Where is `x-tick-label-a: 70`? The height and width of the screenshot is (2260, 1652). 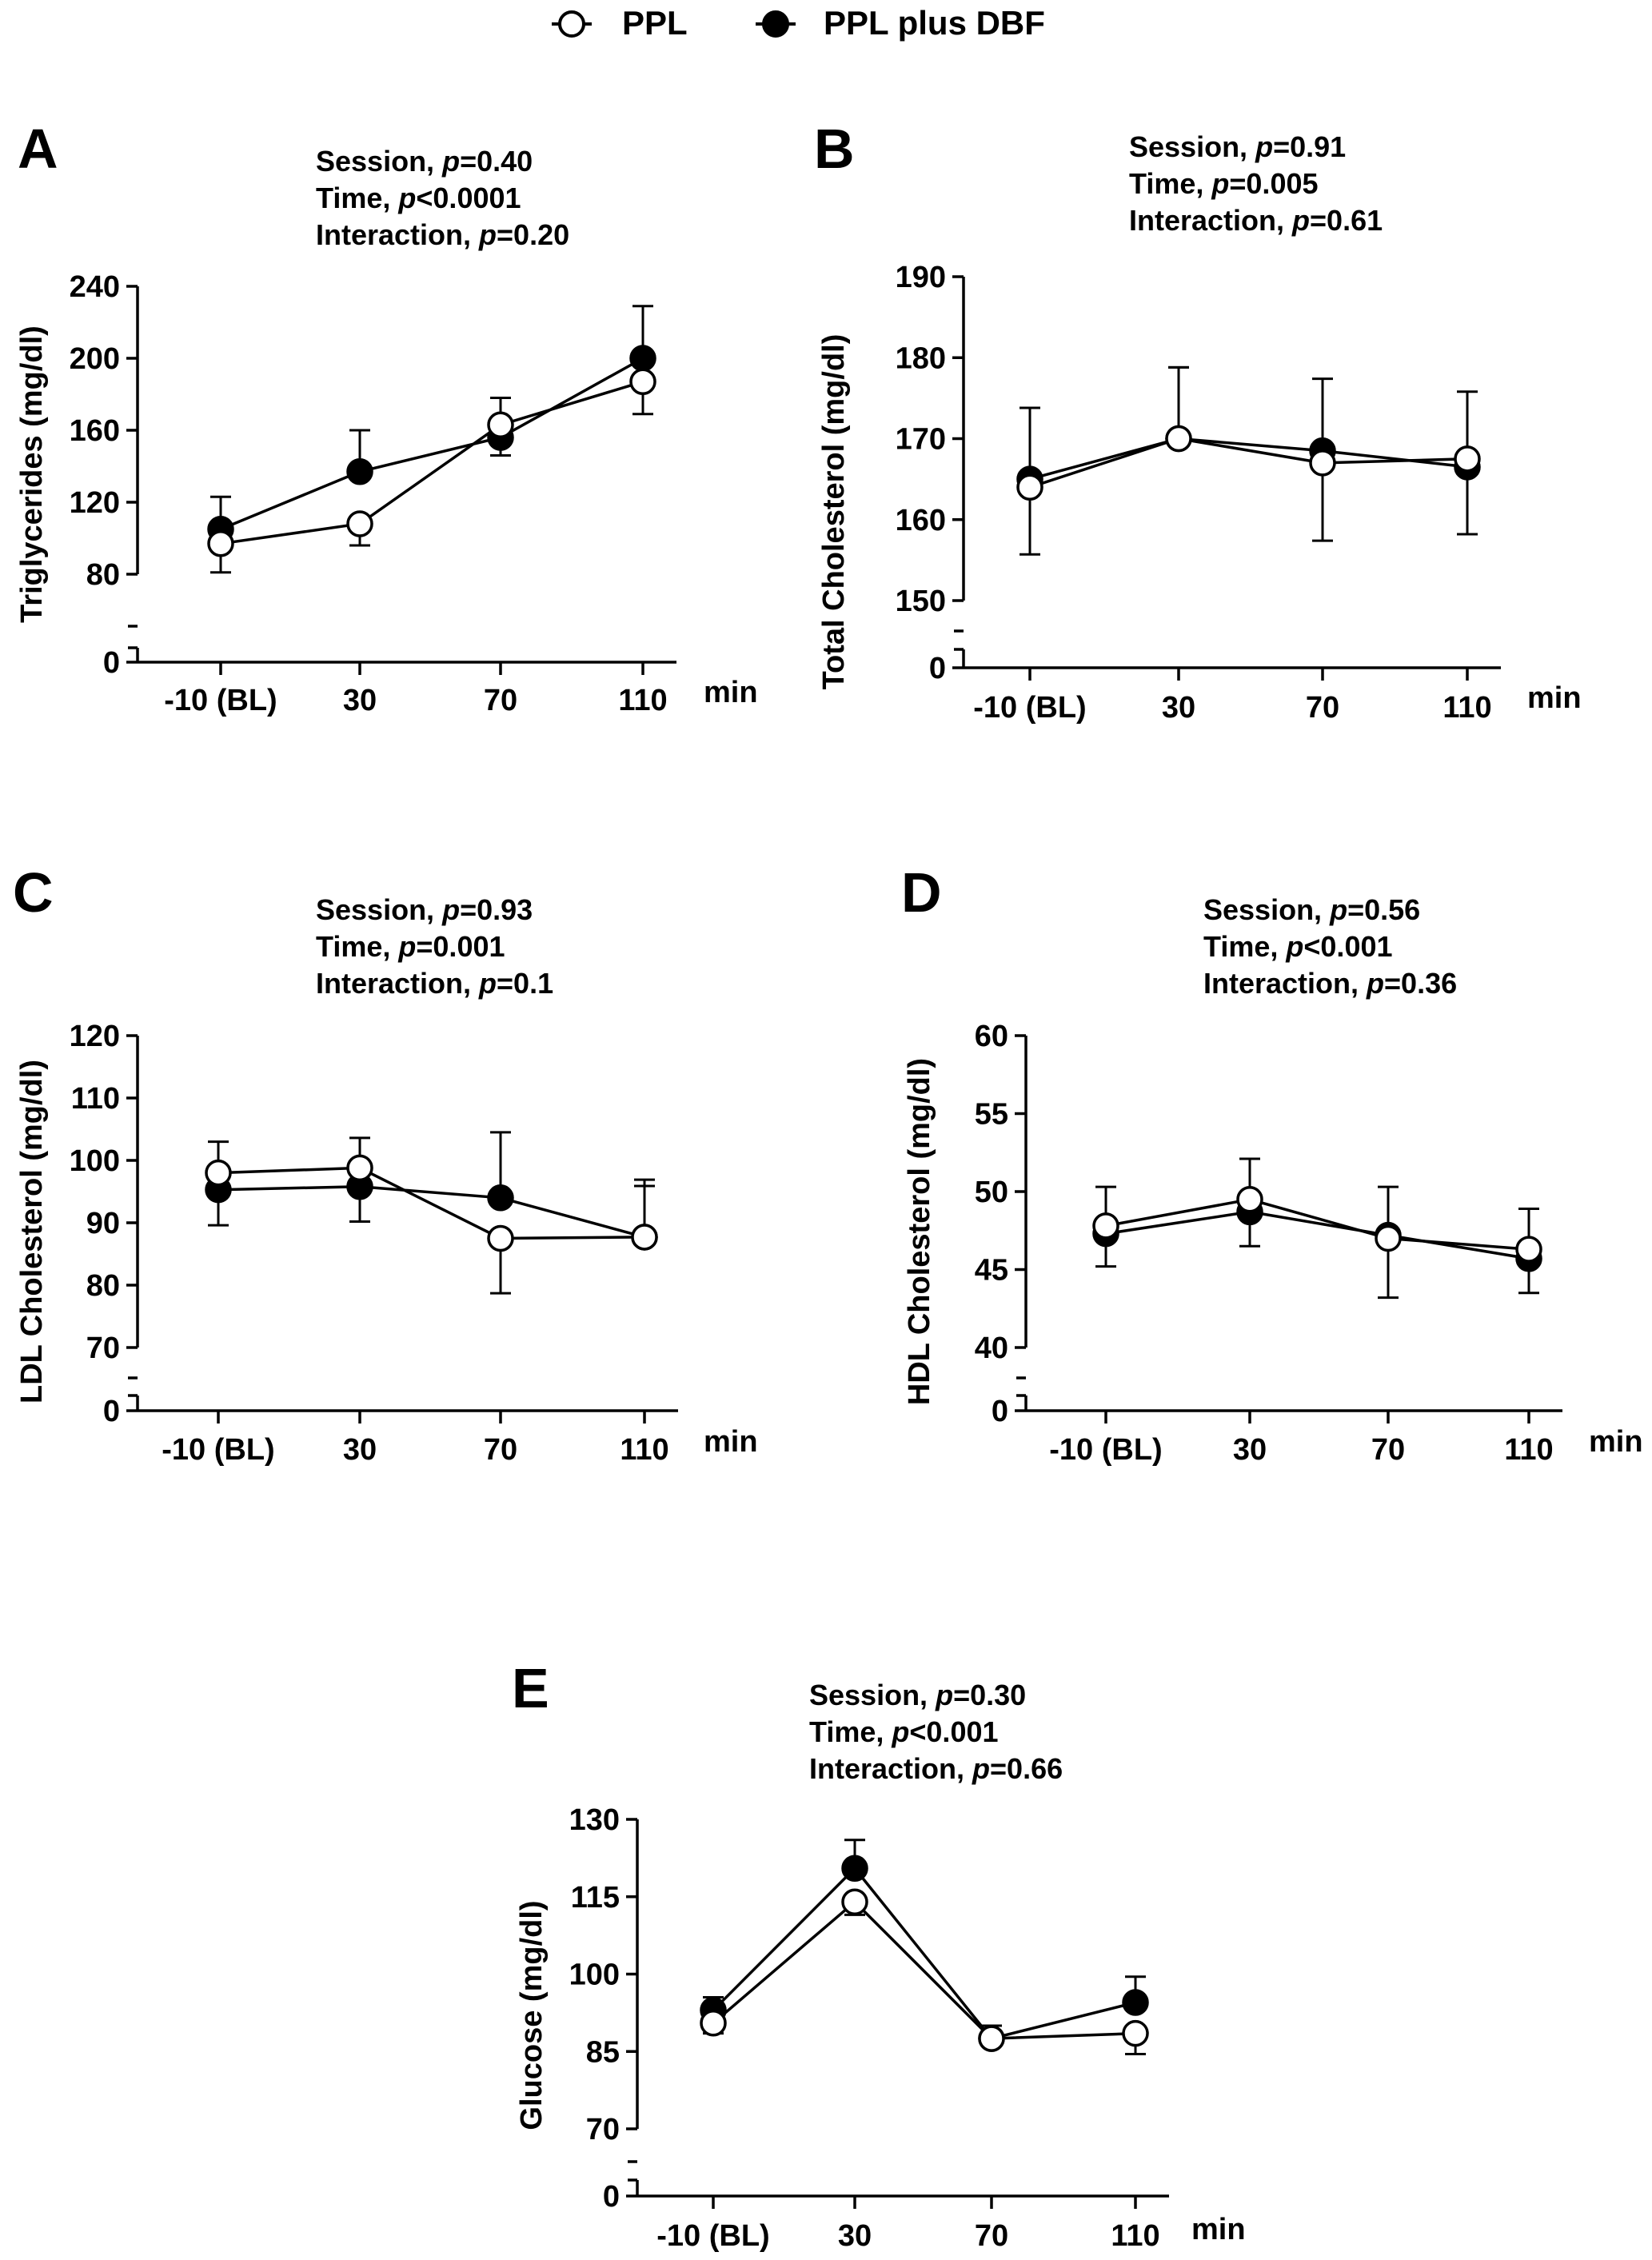
x-tick-label-a: 70 is located at coordinates (500, 700).